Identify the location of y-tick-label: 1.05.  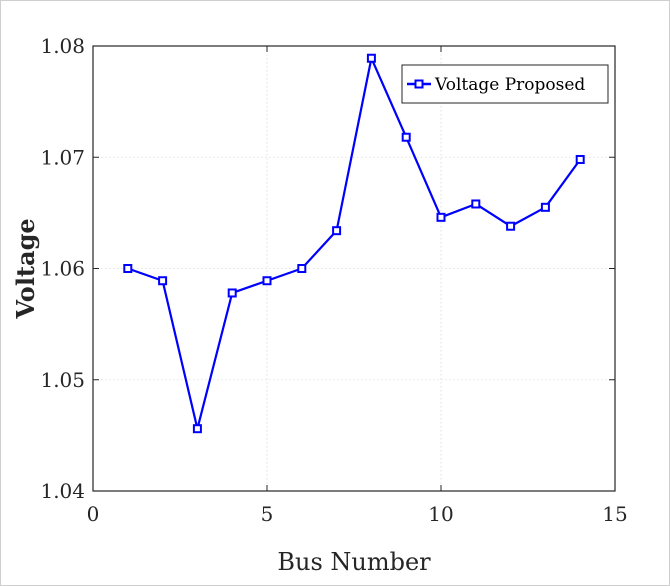
(62, 380).